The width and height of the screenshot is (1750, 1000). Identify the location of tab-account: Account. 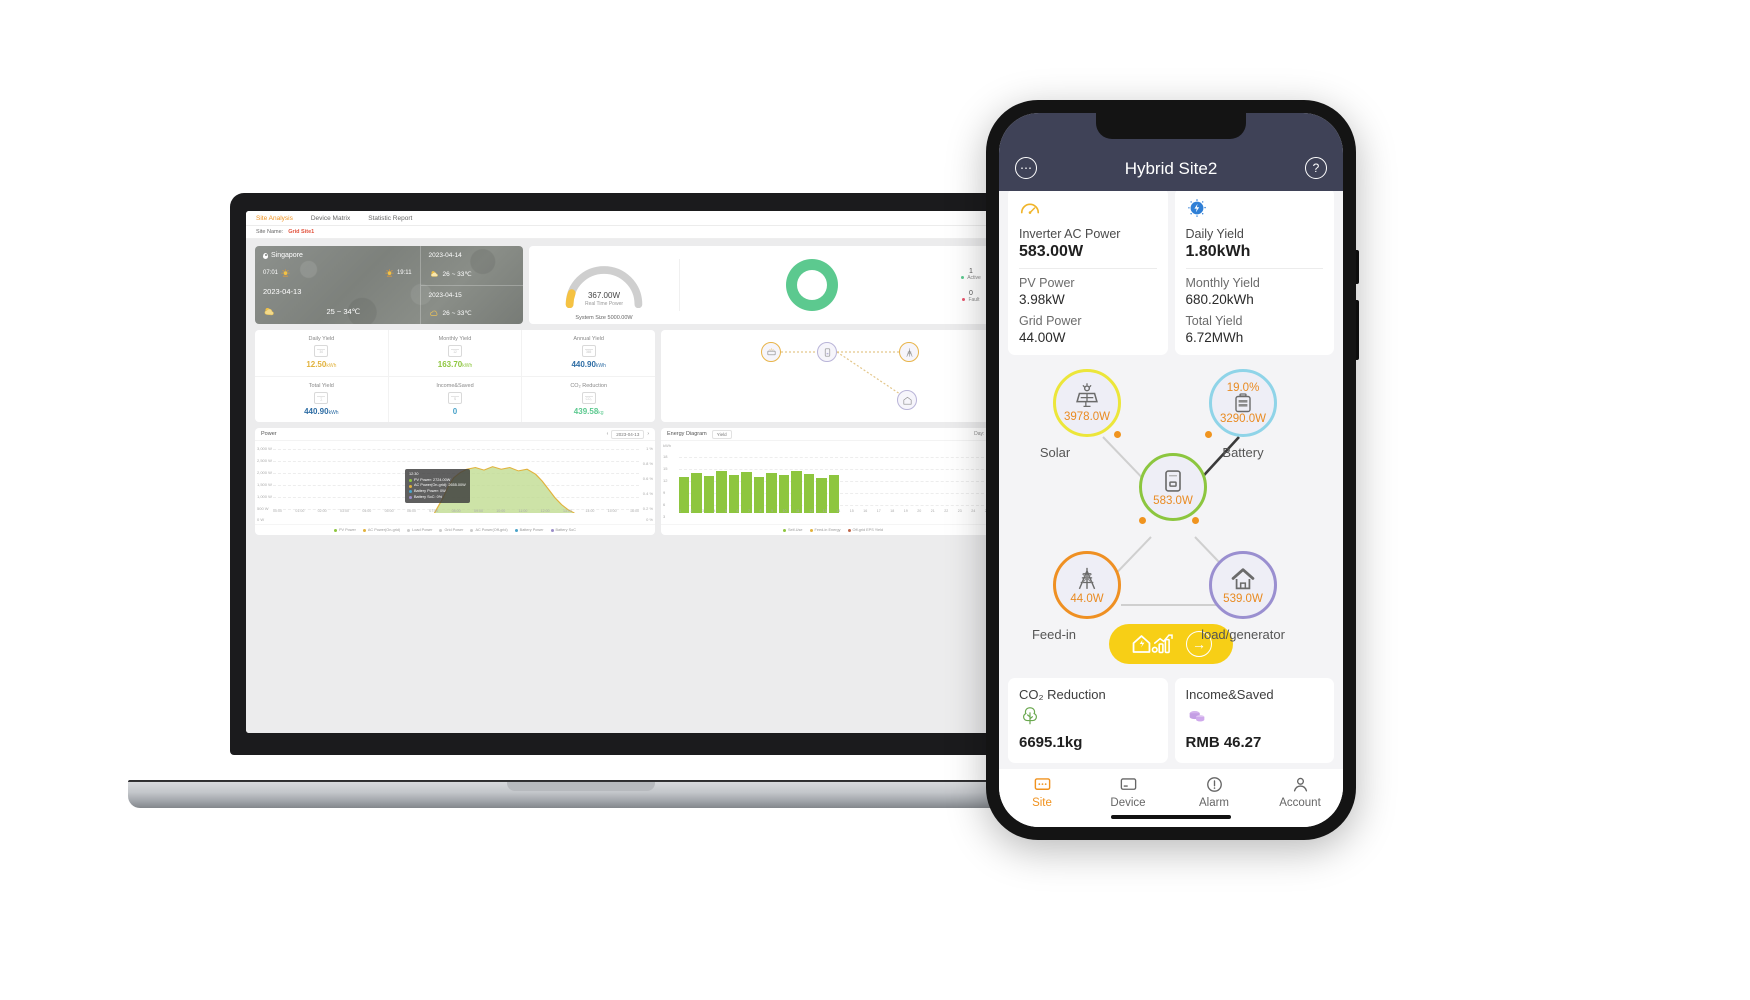
(1300, 792).